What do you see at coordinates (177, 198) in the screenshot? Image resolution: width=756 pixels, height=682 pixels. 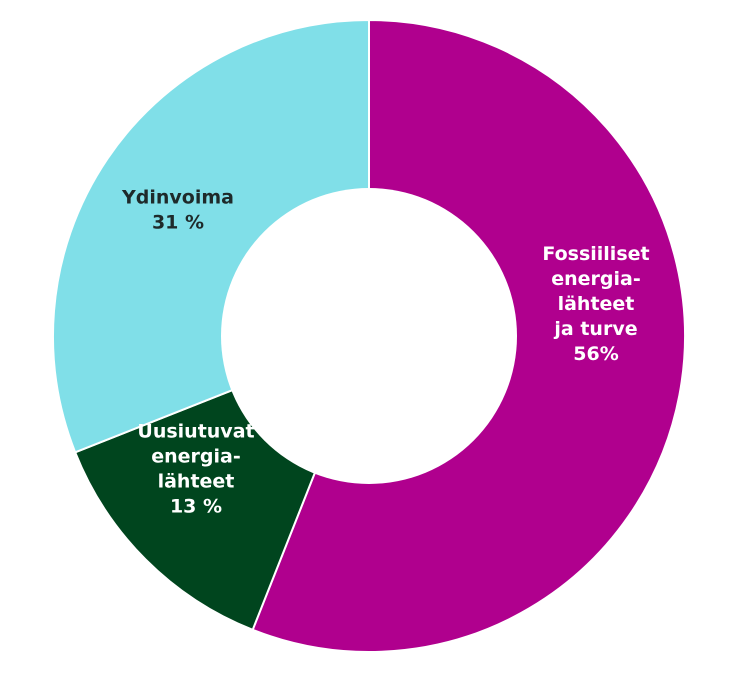 I see `slice-label-3-line-1: Ydinvoima` at bounding box center [177, 198].